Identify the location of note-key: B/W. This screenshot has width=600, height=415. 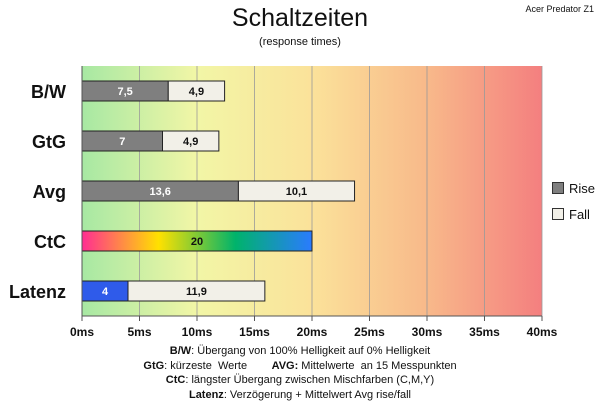
(180, 351).